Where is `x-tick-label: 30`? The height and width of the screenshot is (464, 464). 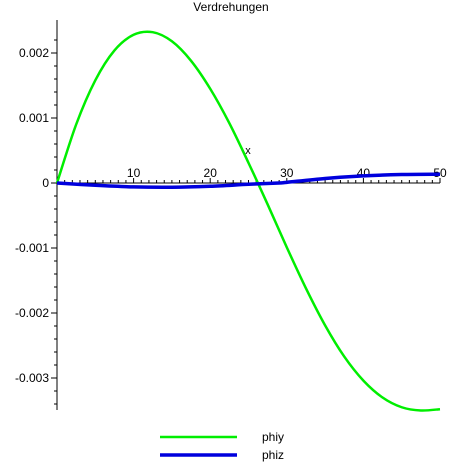
x-tick-label: 30 is located at coordinates (287, 173).